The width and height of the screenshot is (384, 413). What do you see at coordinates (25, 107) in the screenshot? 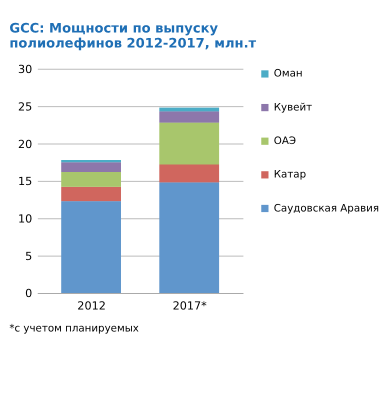
I see `y-tick-label: 25` at bounding box center [25, 107].